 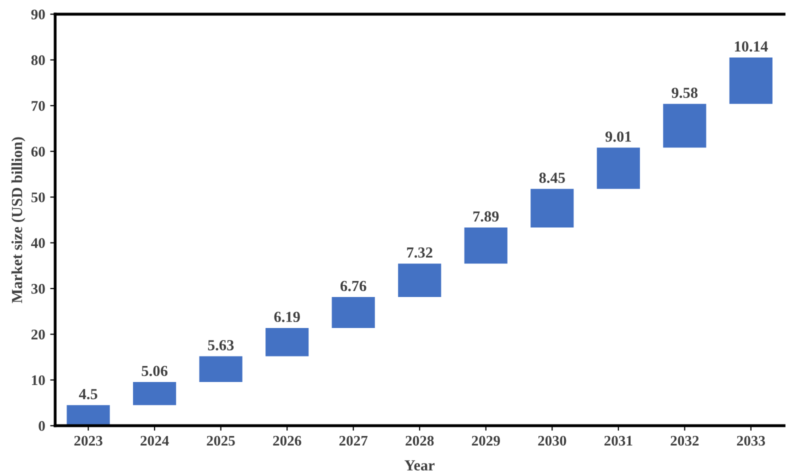 I want to click on x-tick-label: 2031, so click(x=618, y=441).